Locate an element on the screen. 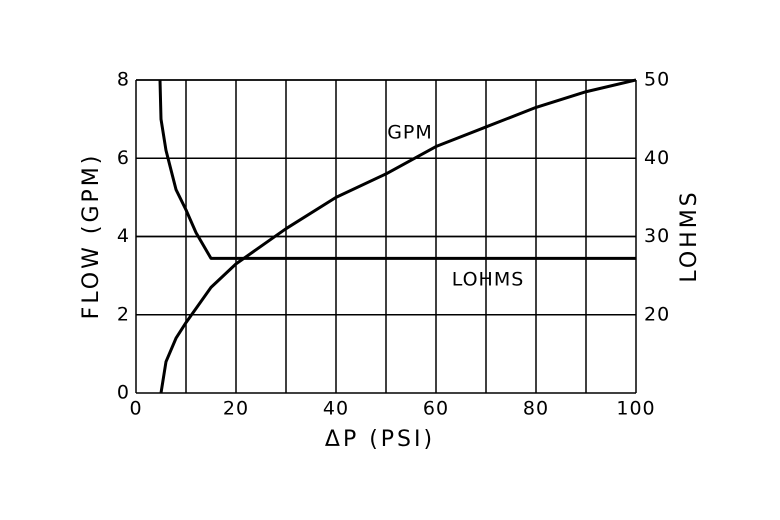  x-tick-label: 60 is located at coordinates (436, 409).